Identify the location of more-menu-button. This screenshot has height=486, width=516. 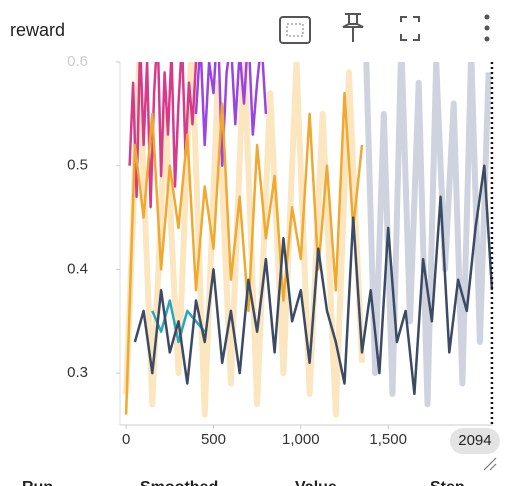
(487, 28).